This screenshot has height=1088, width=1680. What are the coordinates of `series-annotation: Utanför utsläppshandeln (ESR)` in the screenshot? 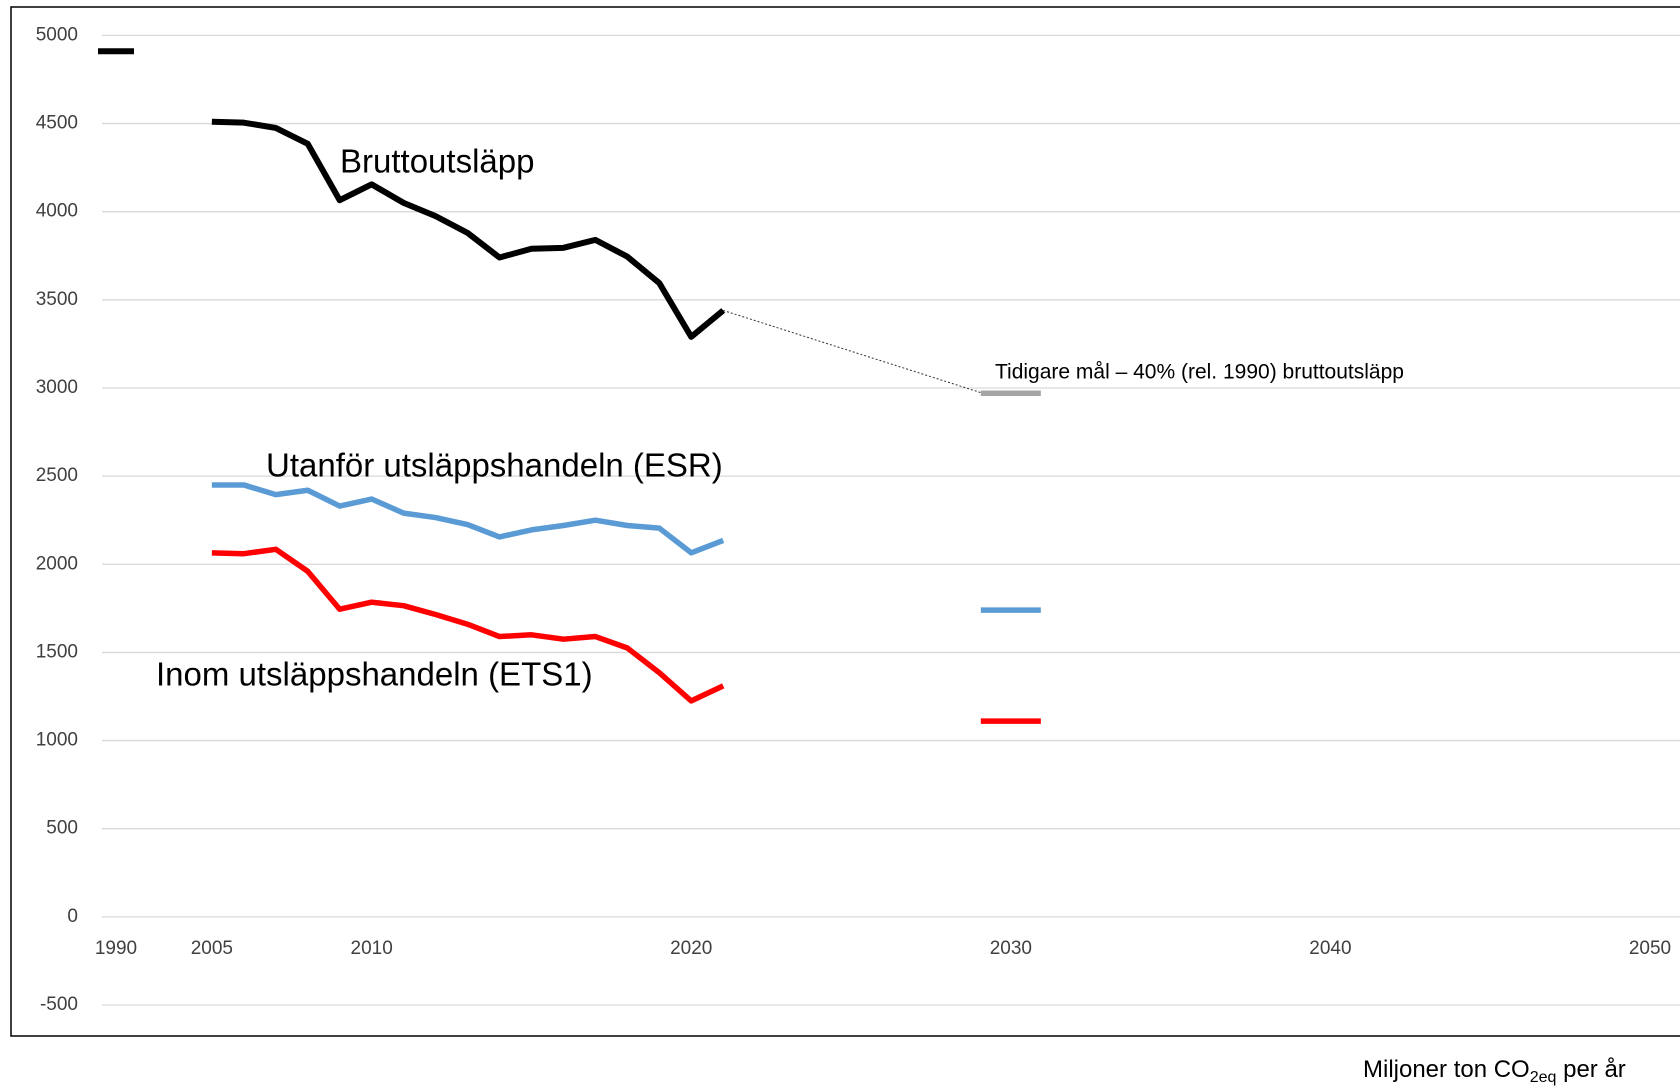 It's located at (494, 465).